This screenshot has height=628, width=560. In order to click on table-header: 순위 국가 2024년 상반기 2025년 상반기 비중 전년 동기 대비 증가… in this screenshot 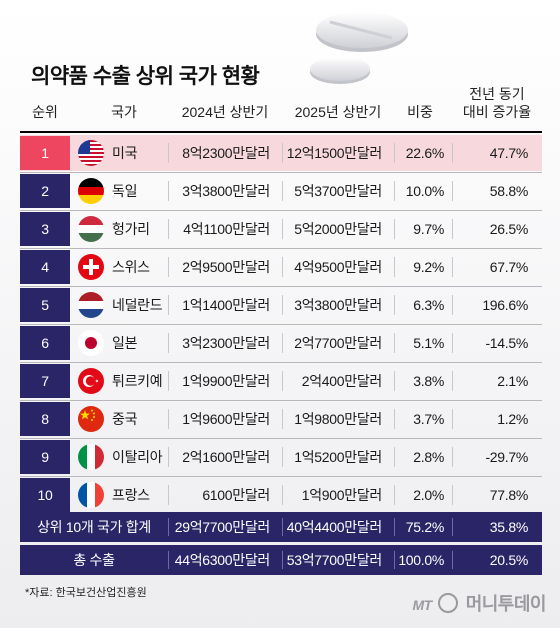, I will do `click(281, 109)`.